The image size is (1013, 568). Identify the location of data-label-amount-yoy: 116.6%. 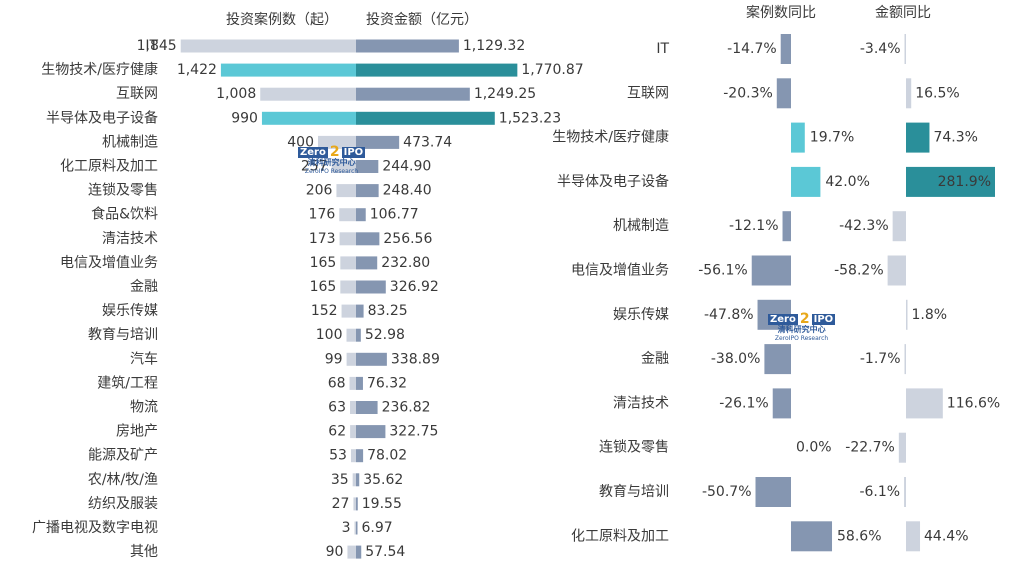
(973, 403).